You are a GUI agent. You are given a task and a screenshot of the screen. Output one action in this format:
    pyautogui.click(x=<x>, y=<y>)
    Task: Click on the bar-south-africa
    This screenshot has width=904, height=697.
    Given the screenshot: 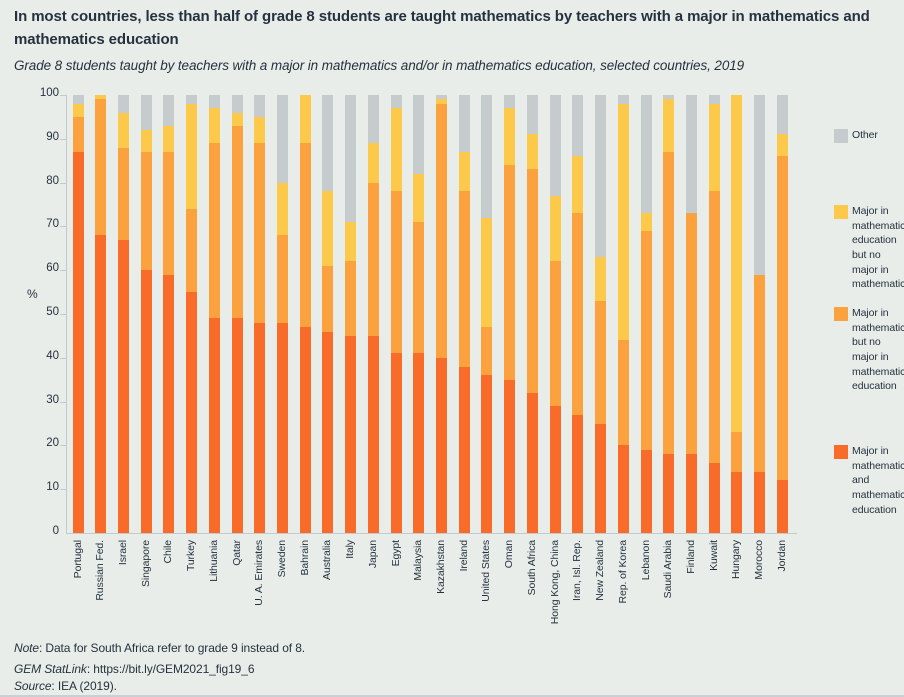 What is the action you would take?
    pyautogui.click(x=532, y=314)
    